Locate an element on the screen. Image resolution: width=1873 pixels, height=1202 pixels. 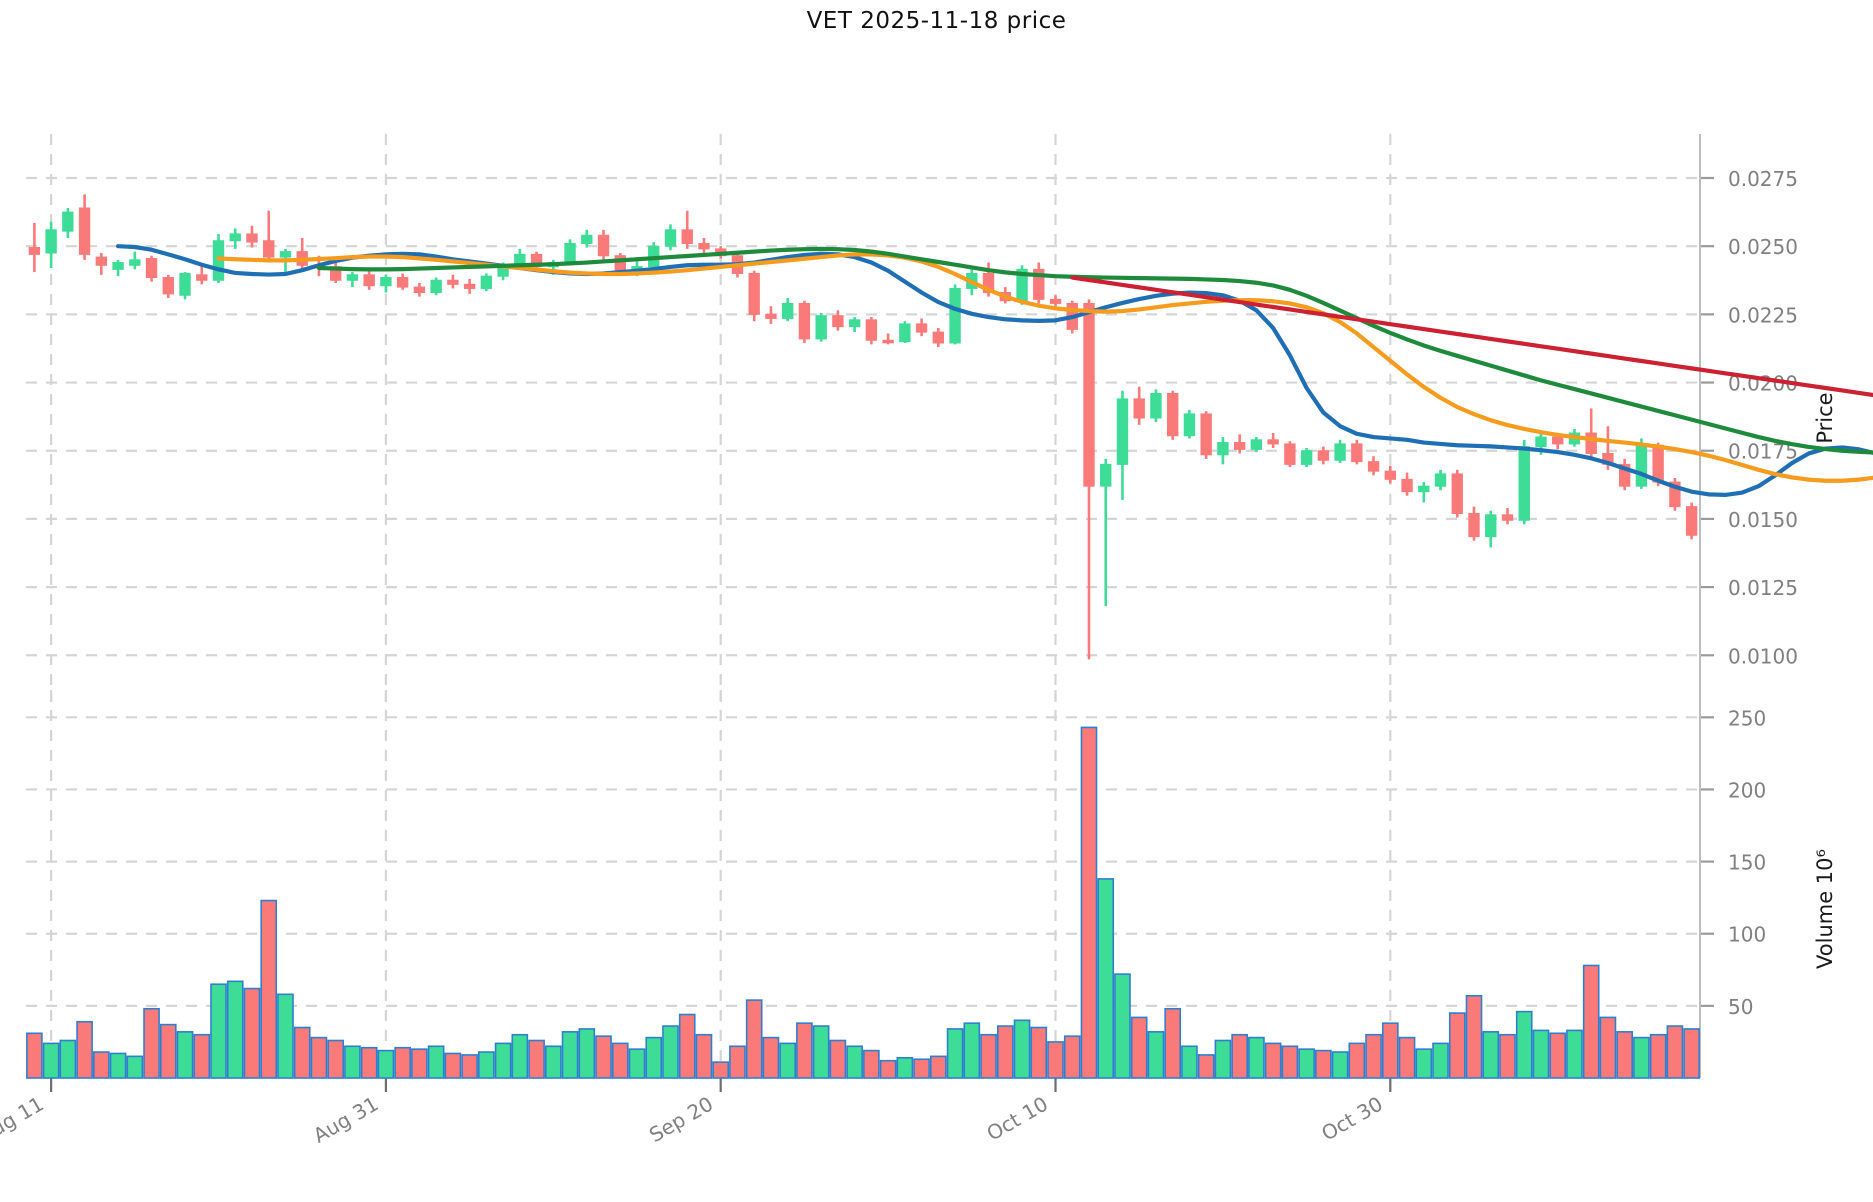
ma-line-ma_red is located at coordinates (1471, 336).